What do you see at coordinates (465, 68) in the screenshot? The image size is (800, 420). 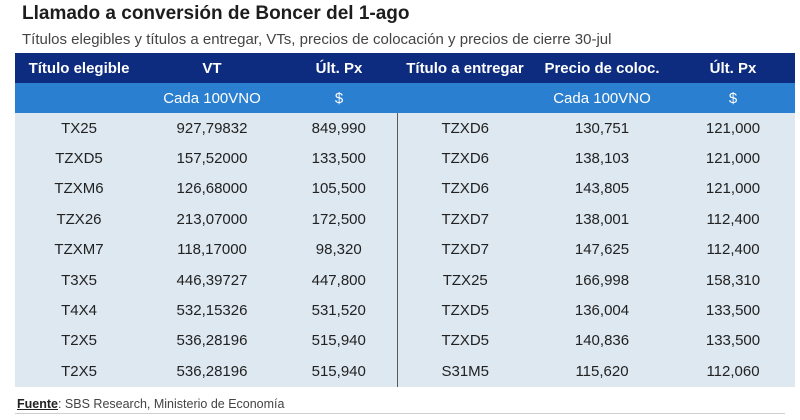 I see `header-titulo-a-entregar: Título a entregar` at bounding box center [465, 68].